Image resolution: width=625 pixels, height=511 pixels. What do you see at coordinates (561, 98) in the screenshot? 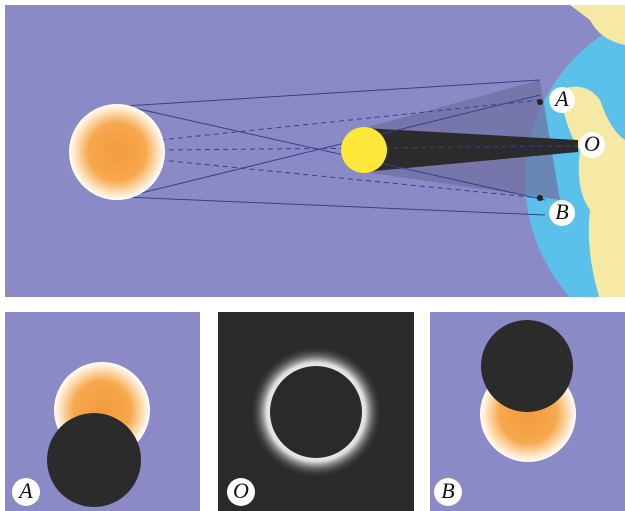
I see `point-label: A` at bounding box center [561, 98].